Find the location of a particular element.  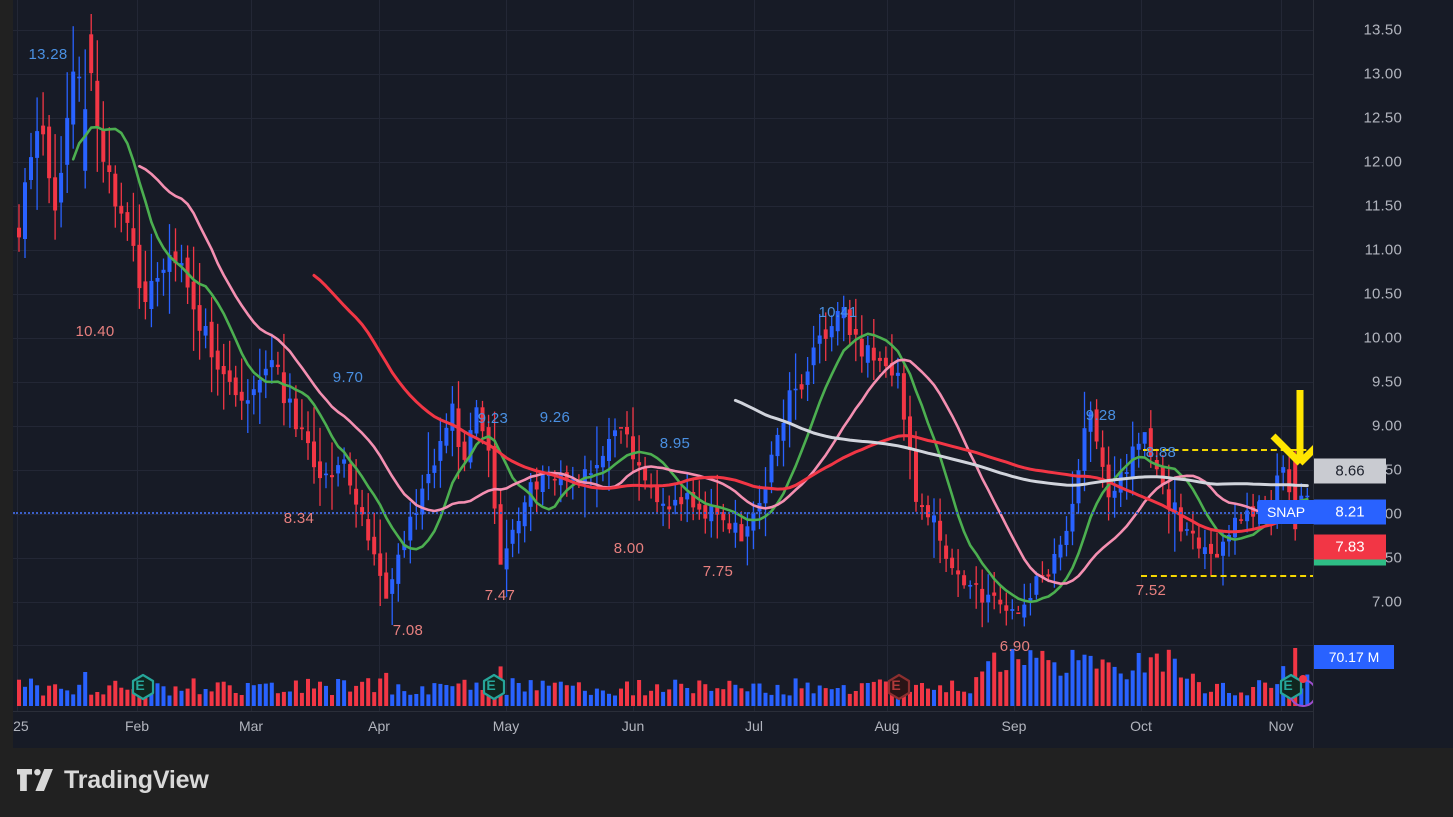

time-tick-label: Apr is located at coordinates (379, 726).